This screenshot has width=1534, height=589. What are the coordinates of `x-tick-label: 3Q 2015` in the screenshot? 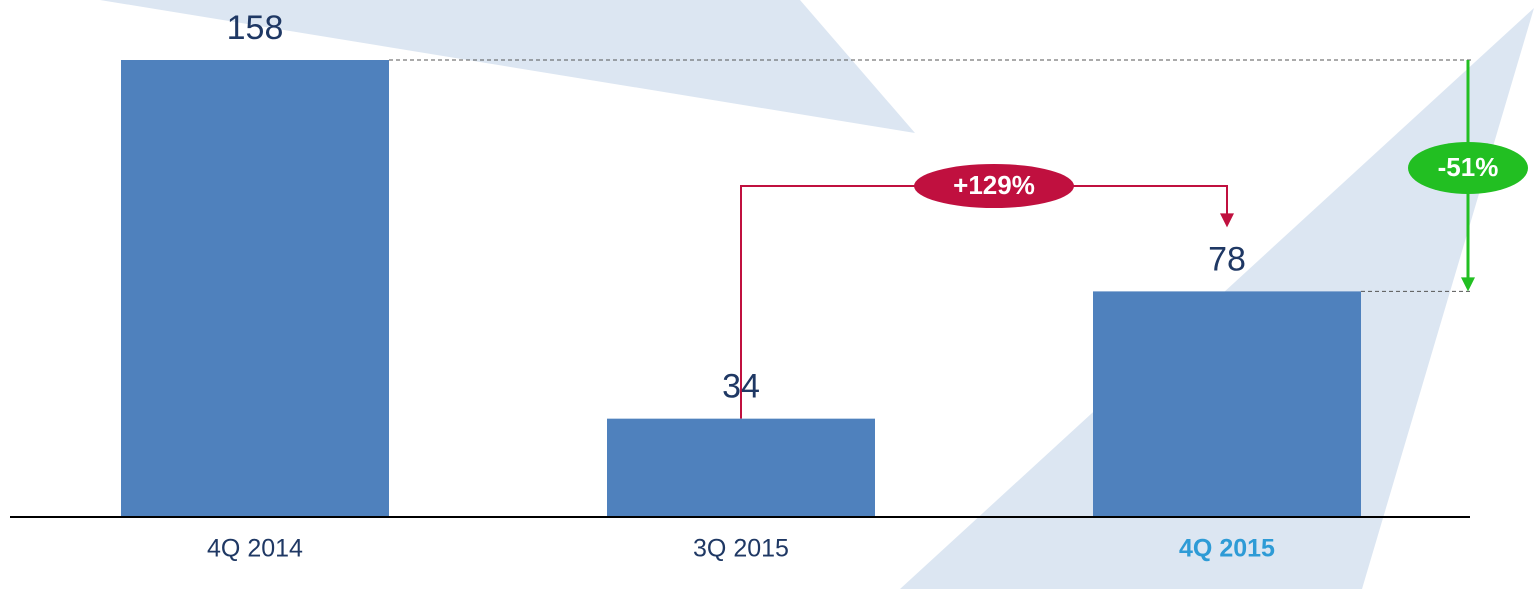 It's located at (741, 549).